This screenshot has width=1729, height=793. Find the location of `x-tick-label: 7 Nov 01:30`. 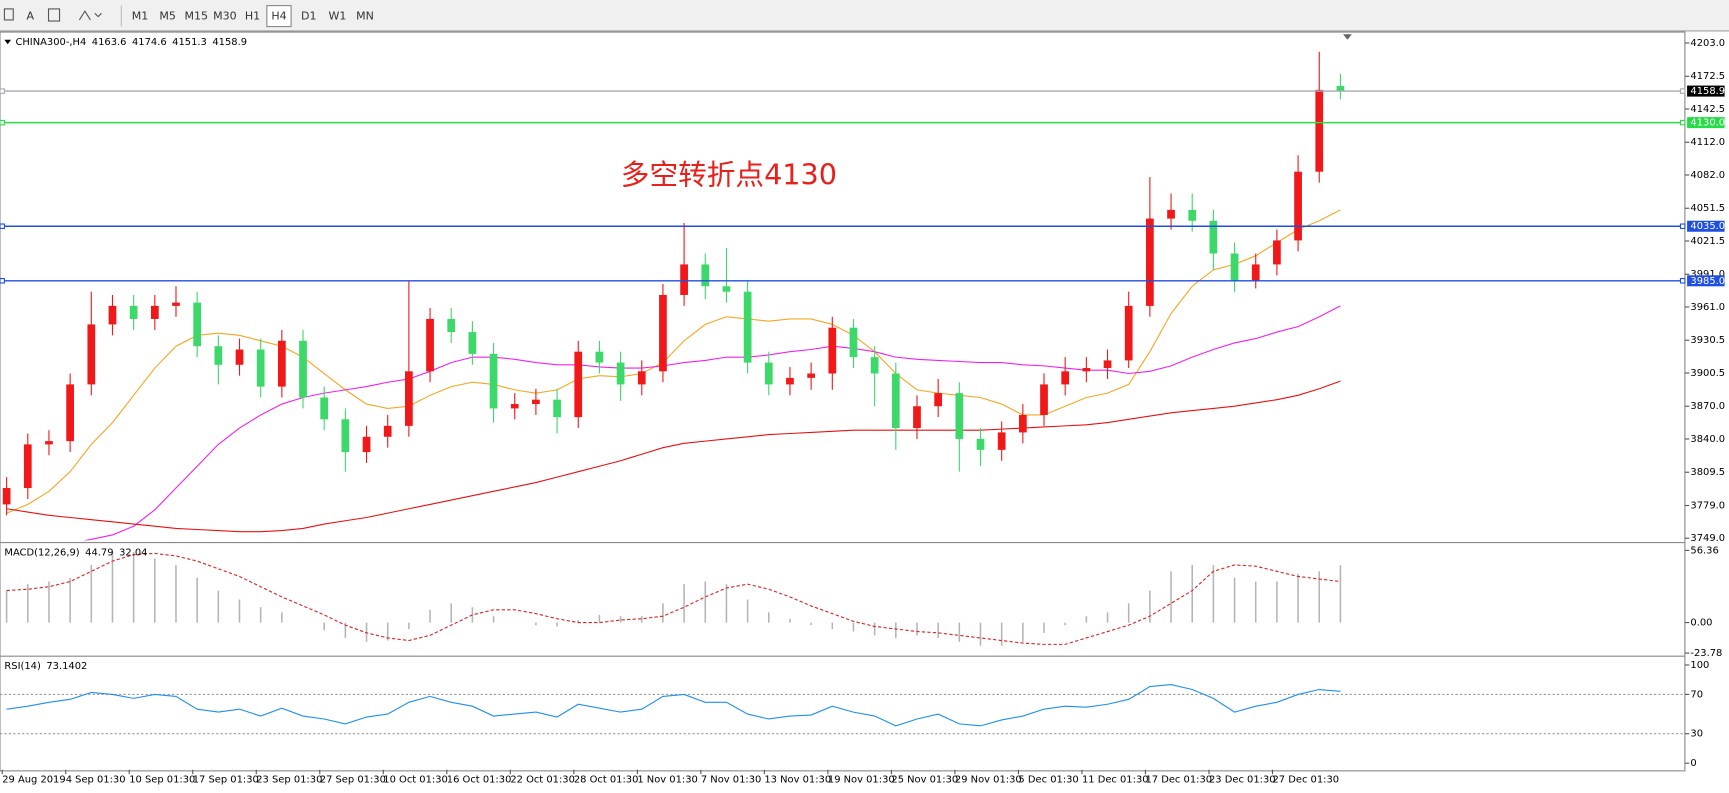

x-tick-label: 7 Nov 01:30 is located at coordinates (731, 780).